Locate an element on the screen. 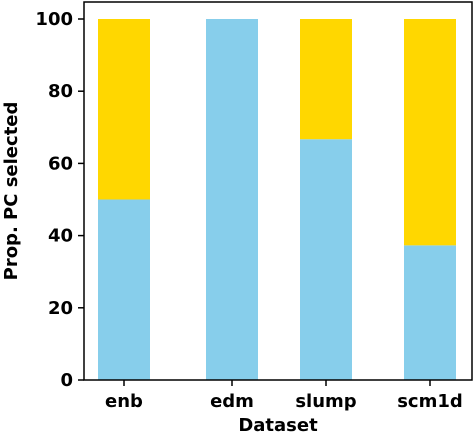 This screenshot has width=474, height=434. y-tick-label: 60 is located at coordinates (60, 163).